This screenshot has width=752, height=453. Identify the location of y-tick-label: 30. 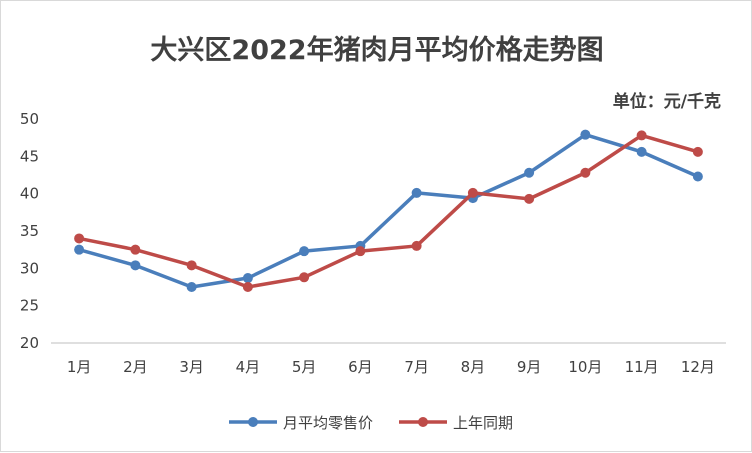
(29, 268).